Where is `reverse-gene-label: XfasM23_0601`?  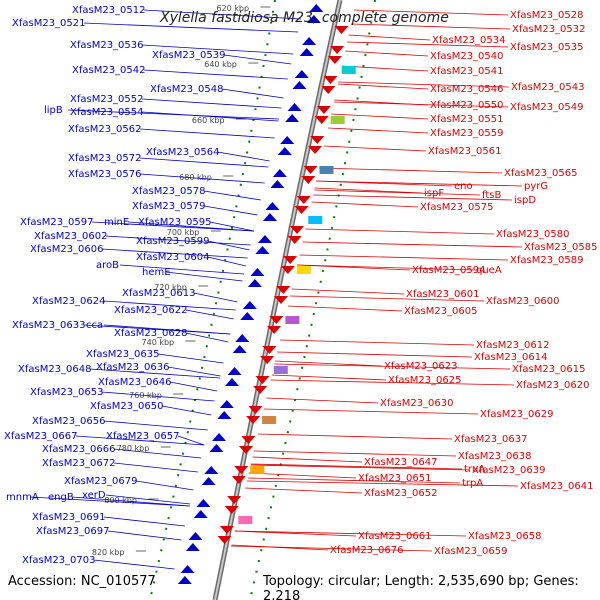
reverse-gene-label: XfasM23_0601 is located at coordinates (443, 294).